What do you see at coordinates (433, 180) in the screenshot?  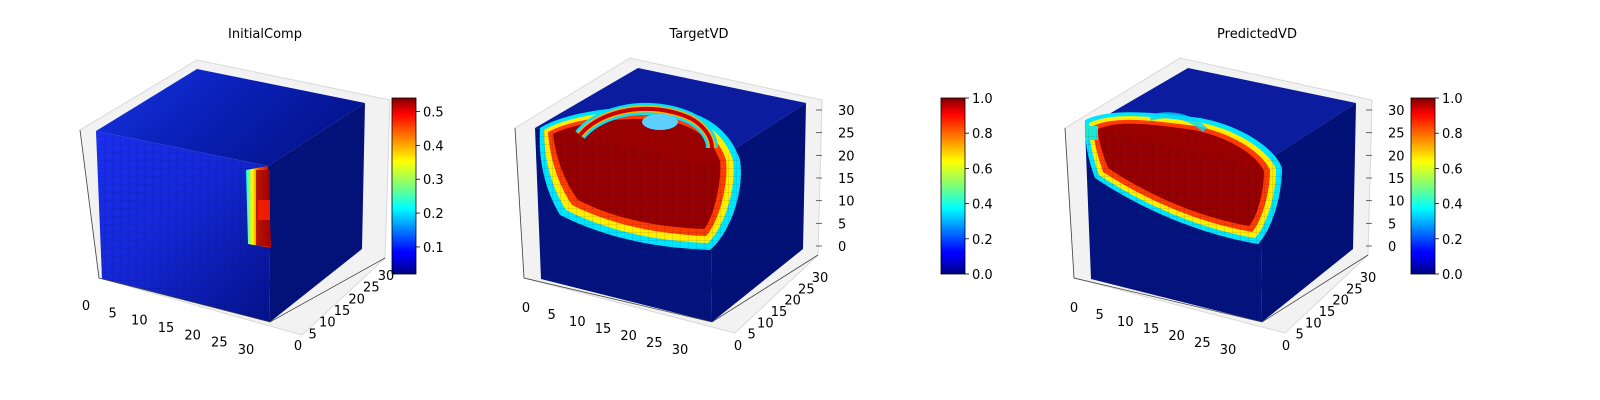 I see `colorbar-tick-label: 0.3` at bounding box center [433, 180].